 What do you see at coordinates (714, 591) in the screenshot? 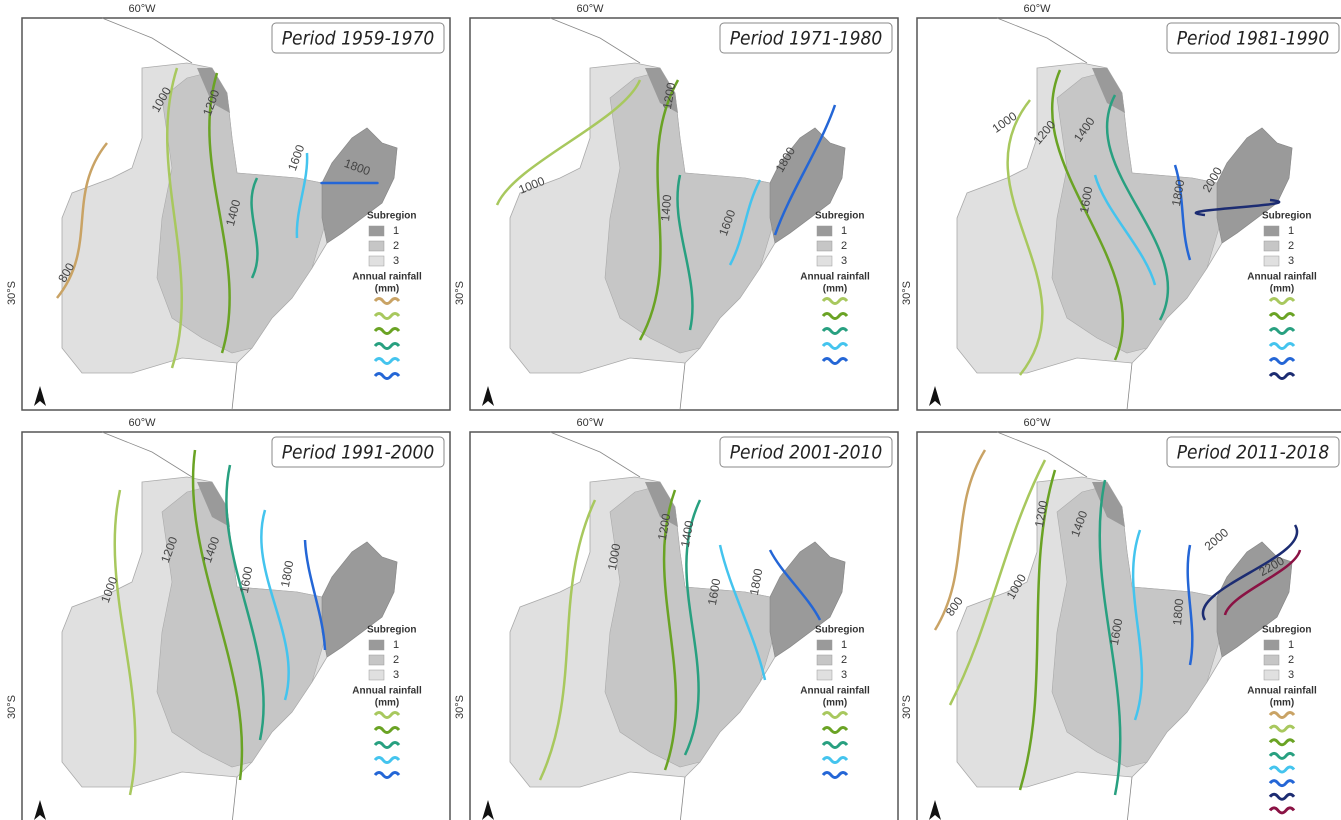
I see `isohyet-label: 1600` at bounding box center [714, 591].